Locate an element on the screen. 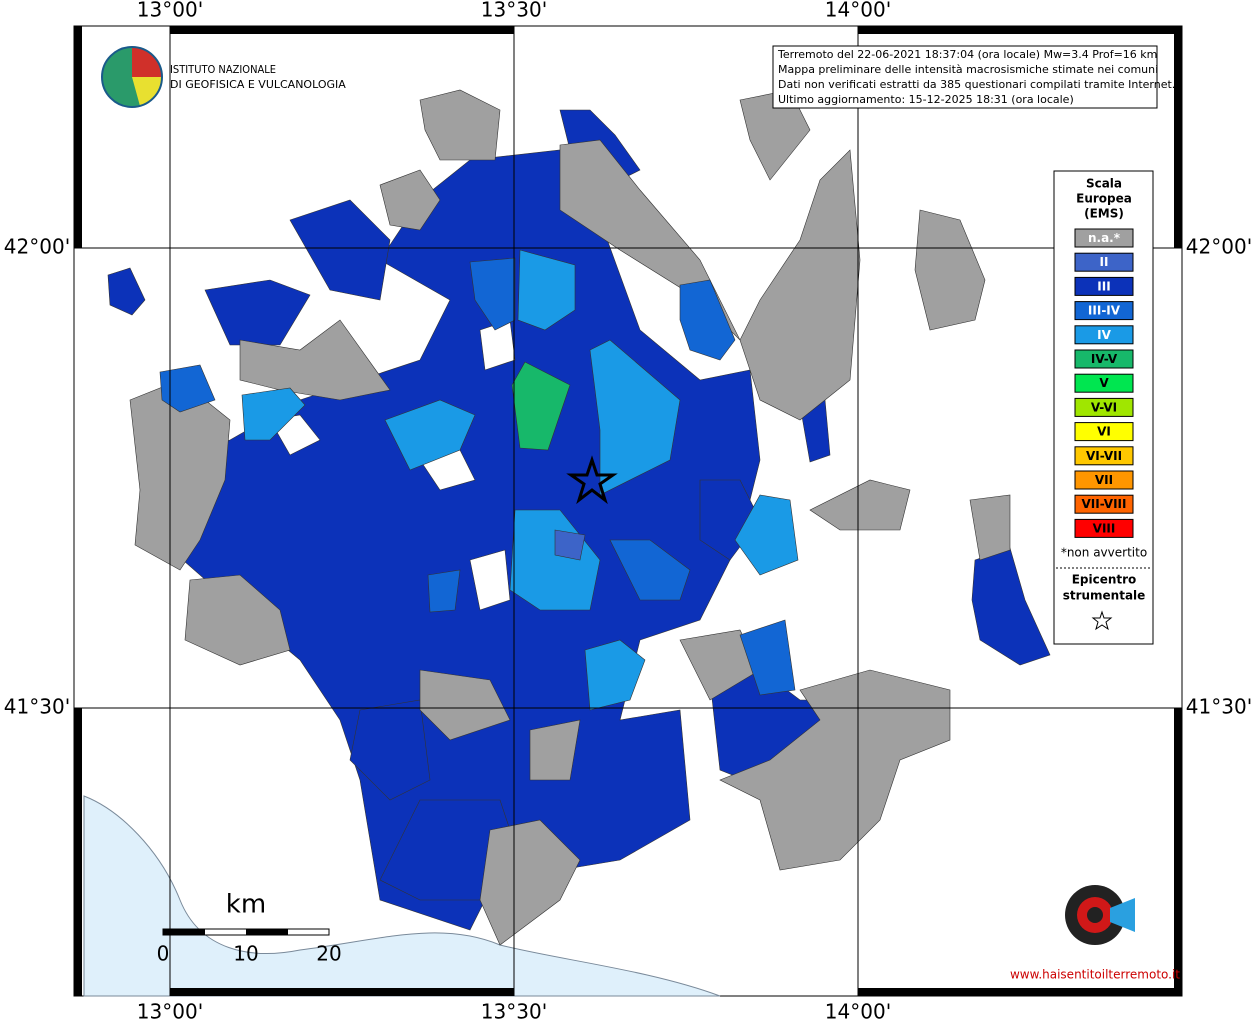  legend-title: (EMS) is located at coordinates (1104, 214).